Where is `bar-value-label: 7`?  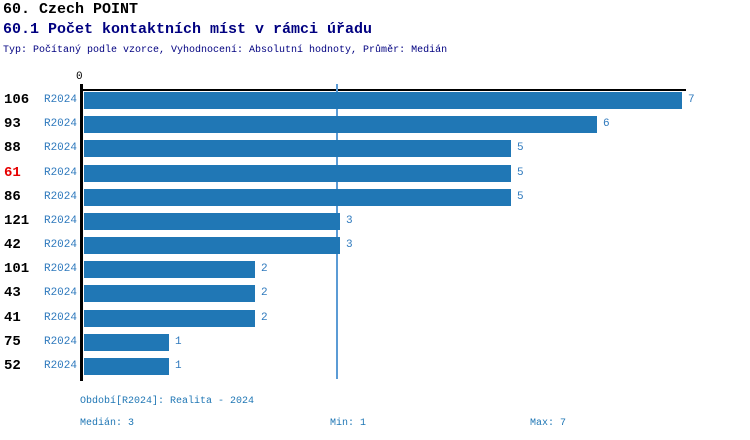
bar-value-label: 7 is located at coordinates (691, 100).